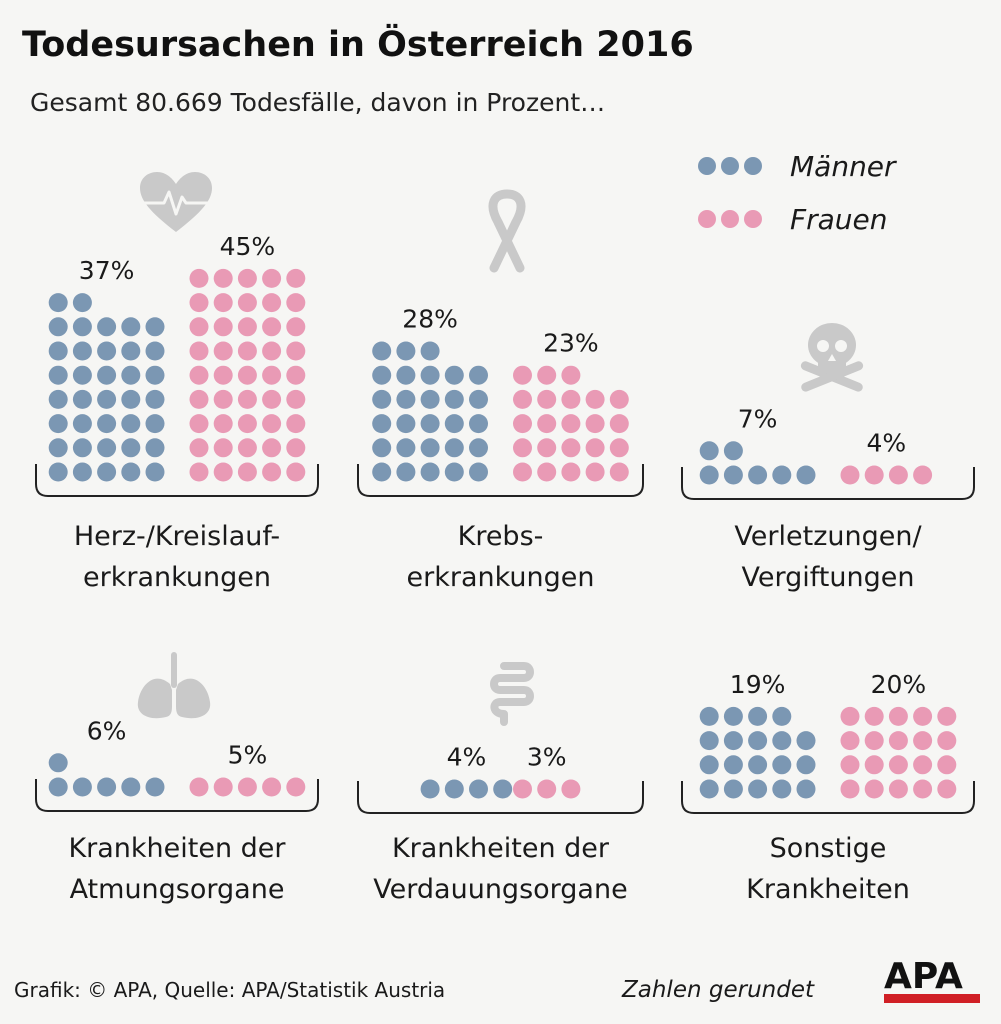 Image resolution: width=1001 pixels, height=1024 pixels. What do you see at coordinates (828, 889) in the screenshot?
I see `sonstige-category-label-line: Krankheiten` at bounding box center [828, 889].